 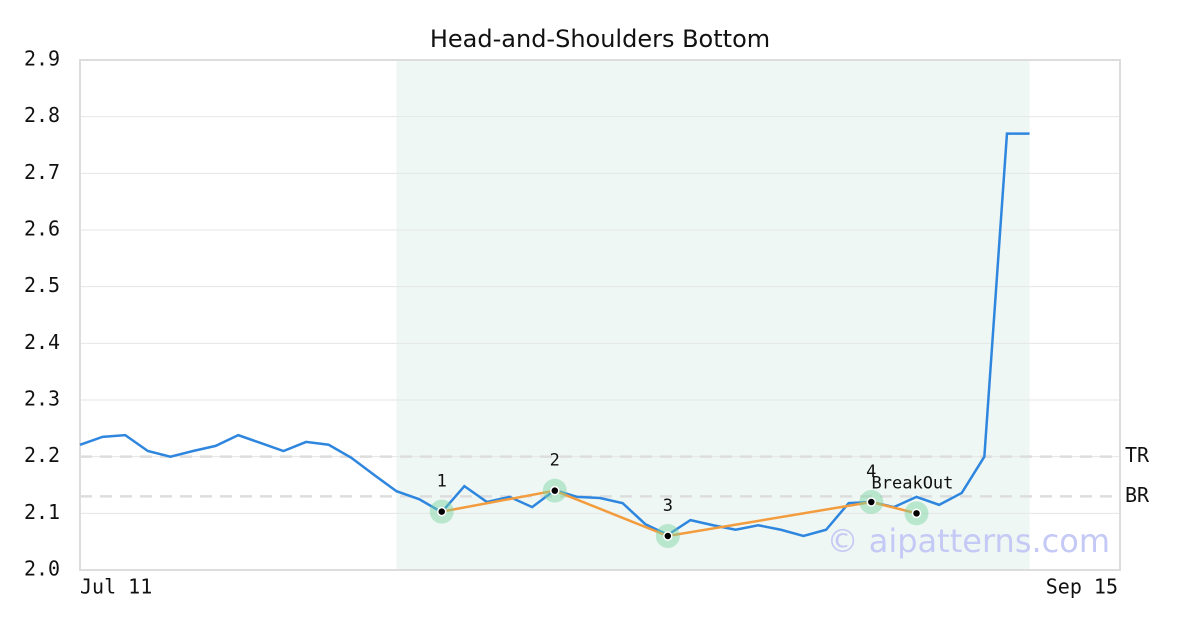 What do you see at coordinates (116, 587) in the screenshot?
I see `x-tick-label: Jul 11` at bounding box center [116, 587].